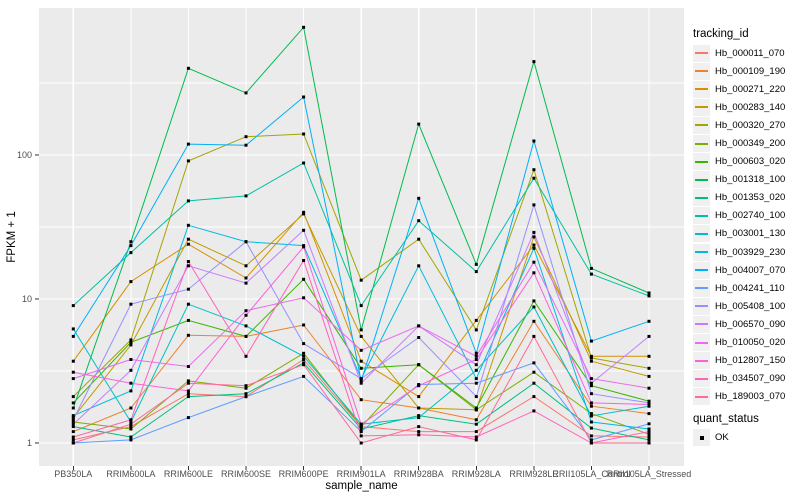  I want to click on legend-item-Hb_002740_100: Hb_002740_100, so click(746, 216).